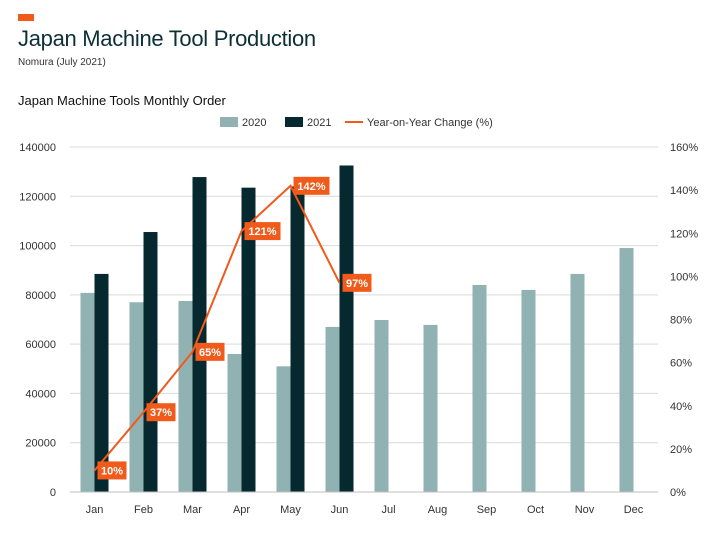 The height and width of the screenshot is (540, 720). I want to click on y-left-tick-label: 20000, so click(40, 444).